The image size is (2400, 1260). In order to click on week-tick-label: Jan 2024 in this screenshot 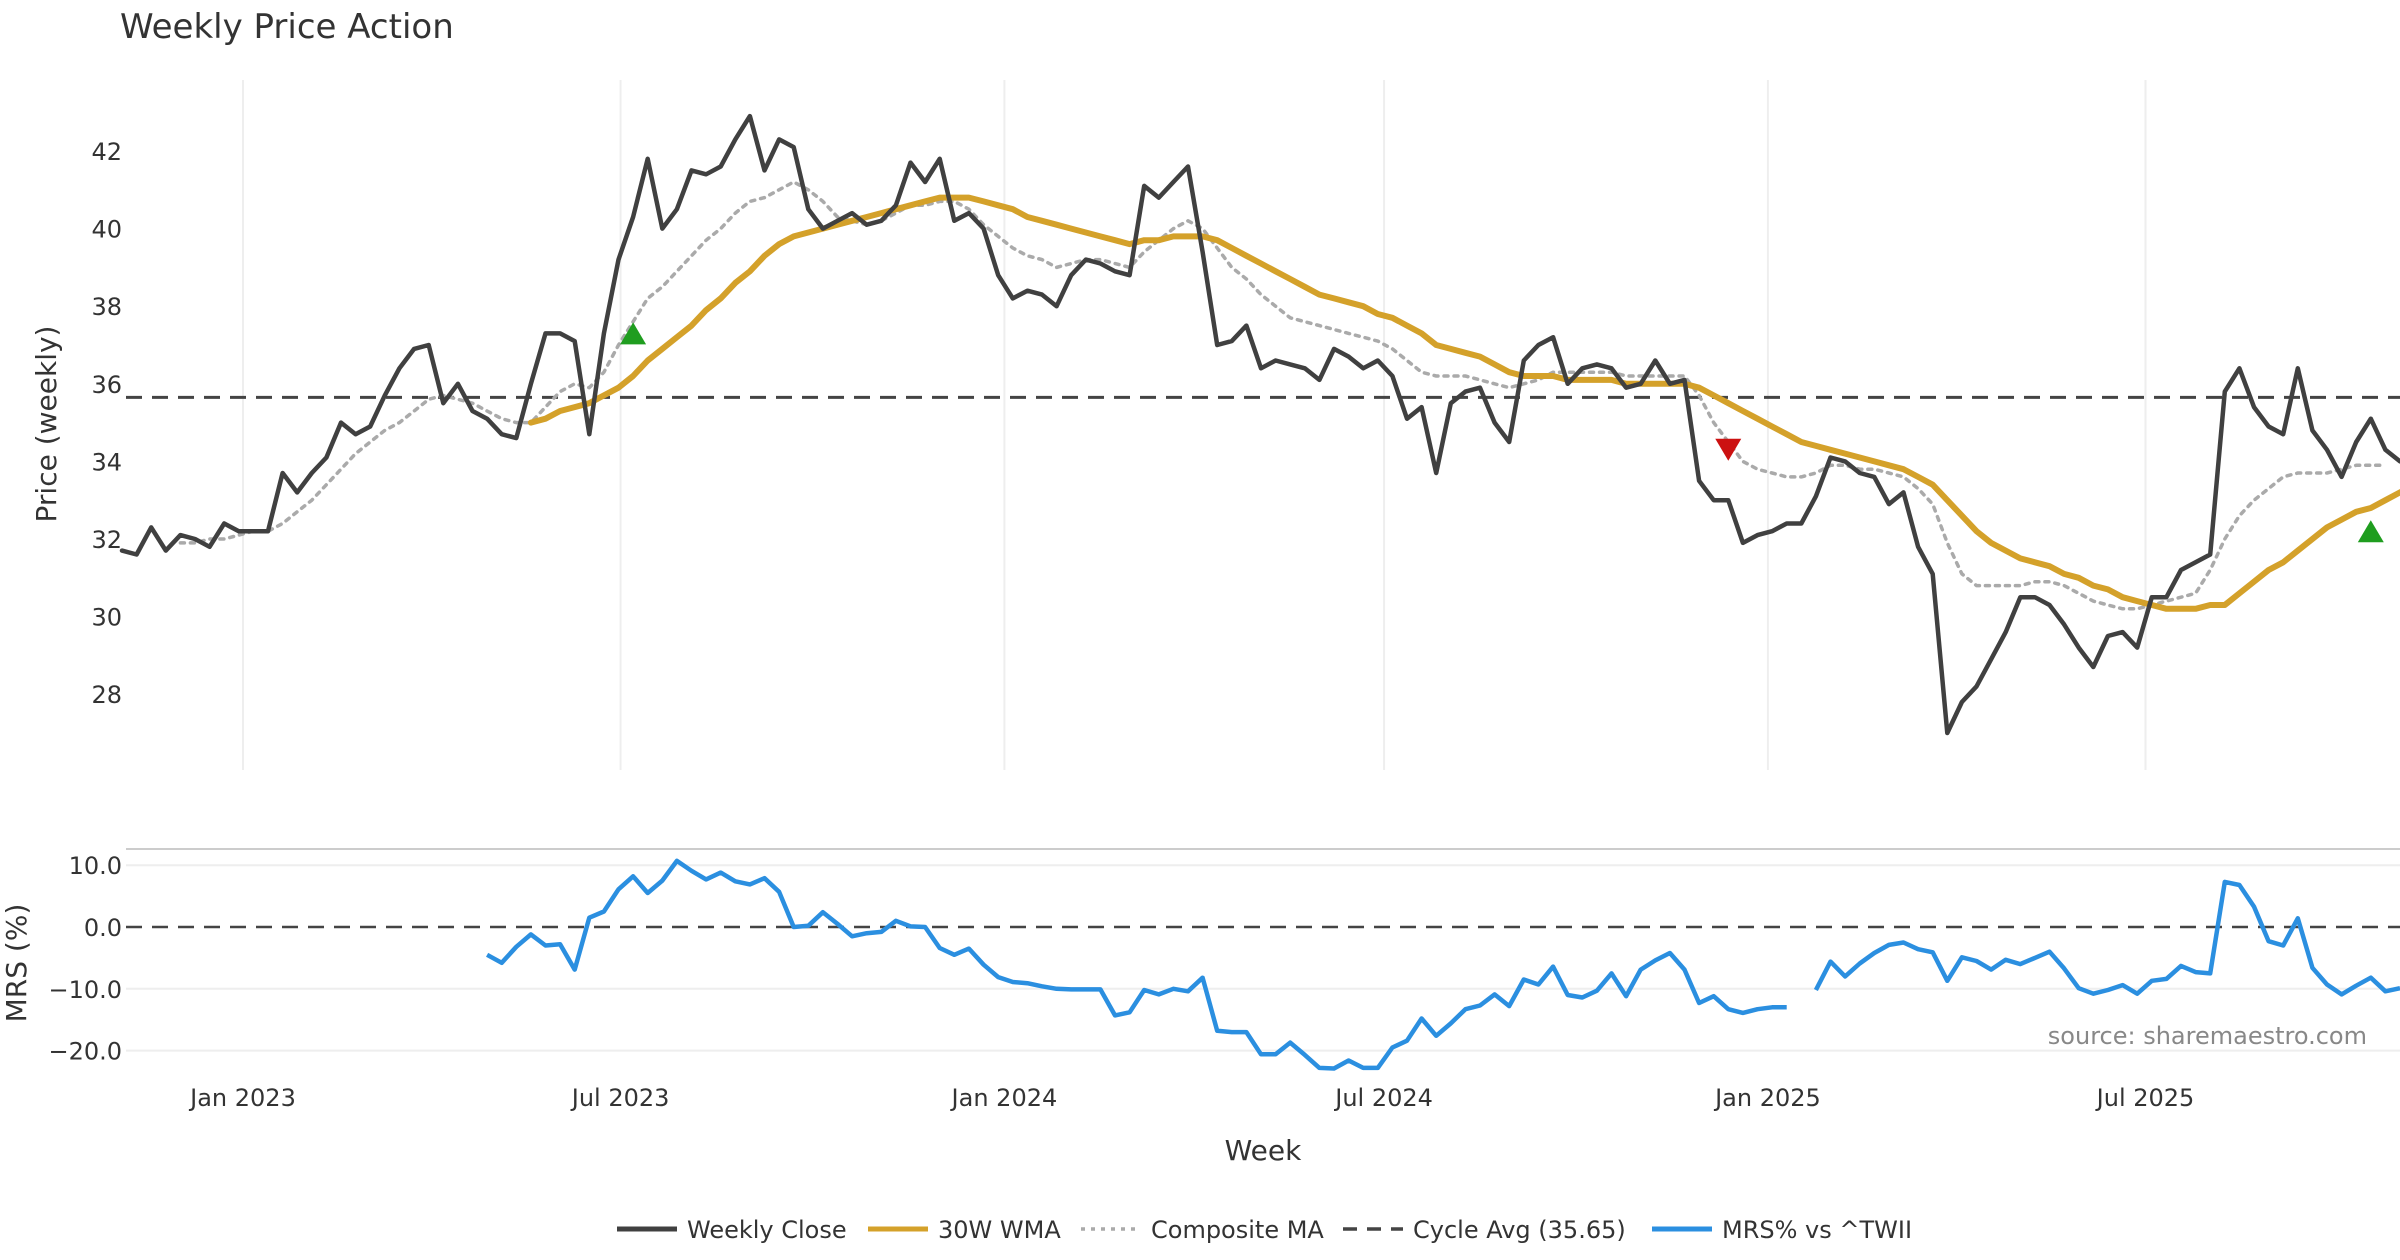, I will do `click(1004, 1098)`.